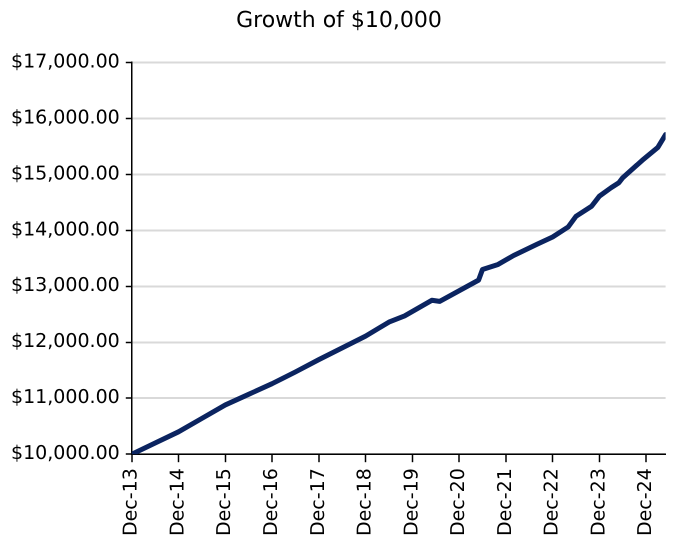 The height and width of the screenshot is (542, 675). I want to click on x-tick-label: Dec-20, so click(458, 502).